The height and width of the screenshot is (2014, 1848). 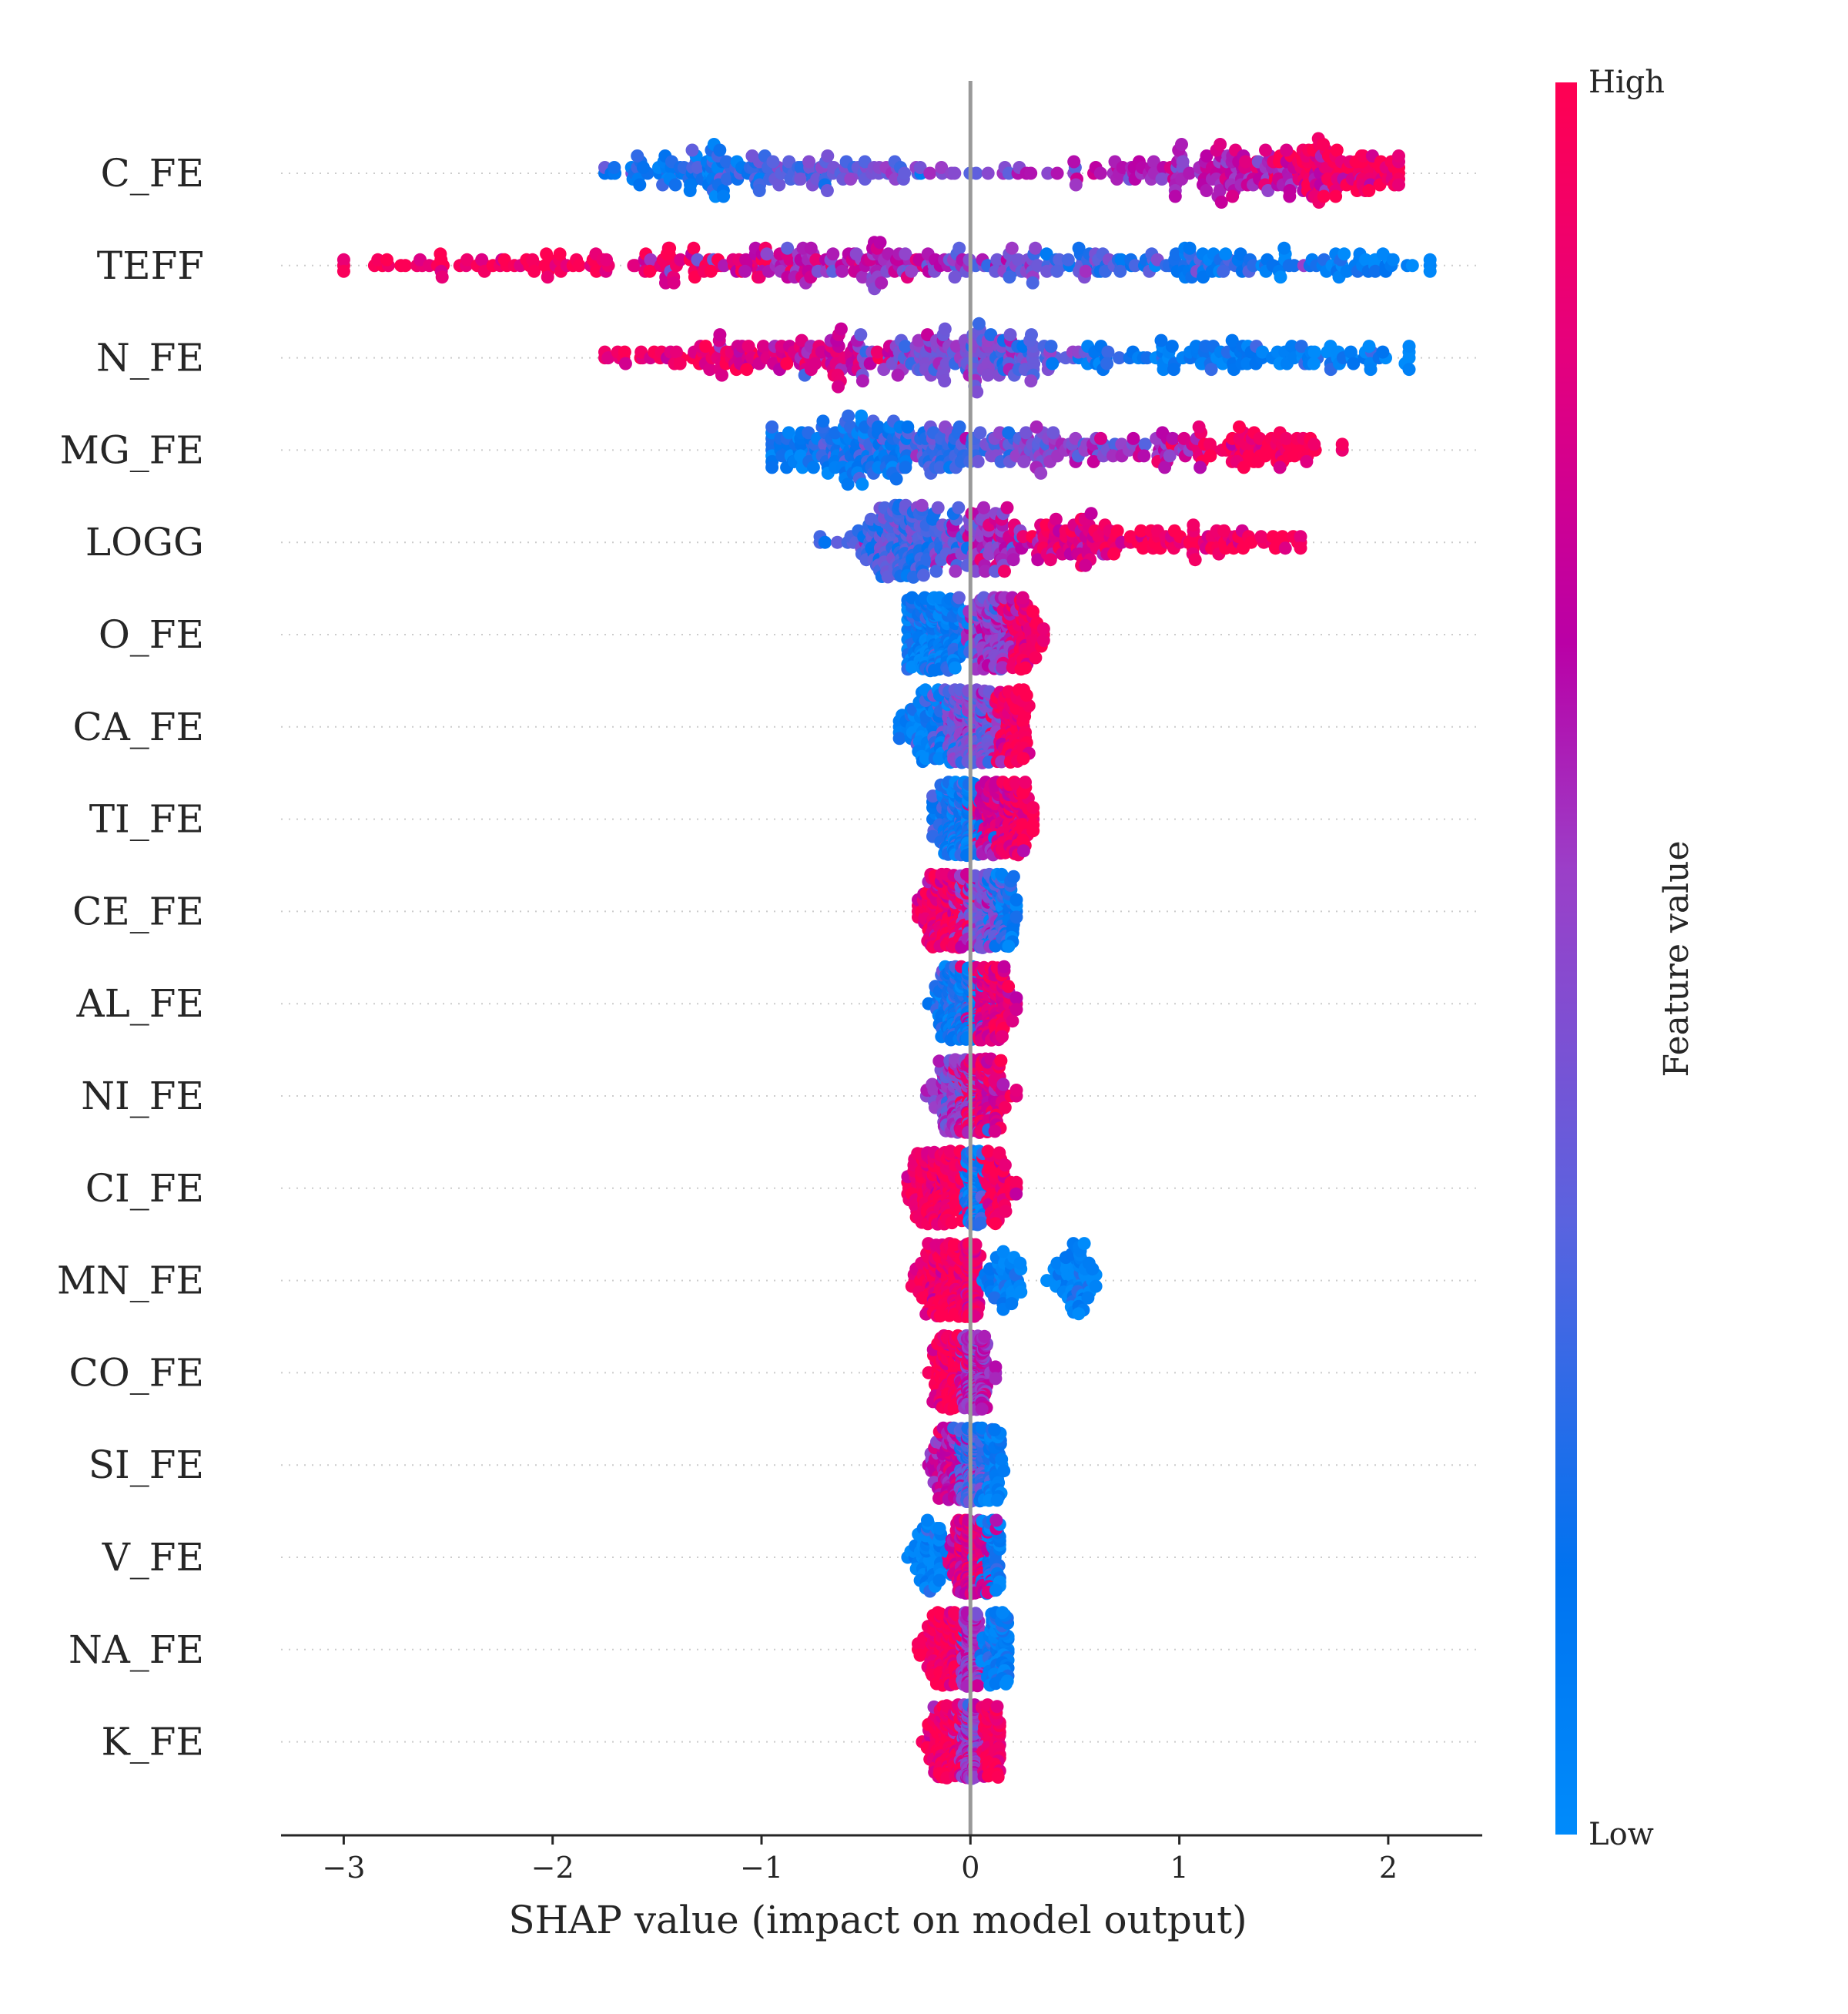 What do you see at coordinates (142, 1096) in the screenshot?
I see `feature-label: NI_FE` at bounding box center [142, 1096].